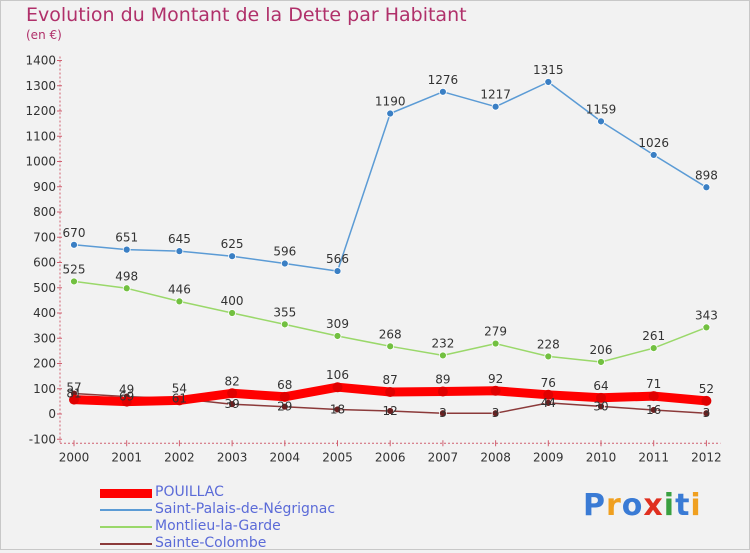 The image size is (750, 553). Describe the element at coordinates (548, 457) in the screenshot. I see `x-tick-label: 2009` at that location.